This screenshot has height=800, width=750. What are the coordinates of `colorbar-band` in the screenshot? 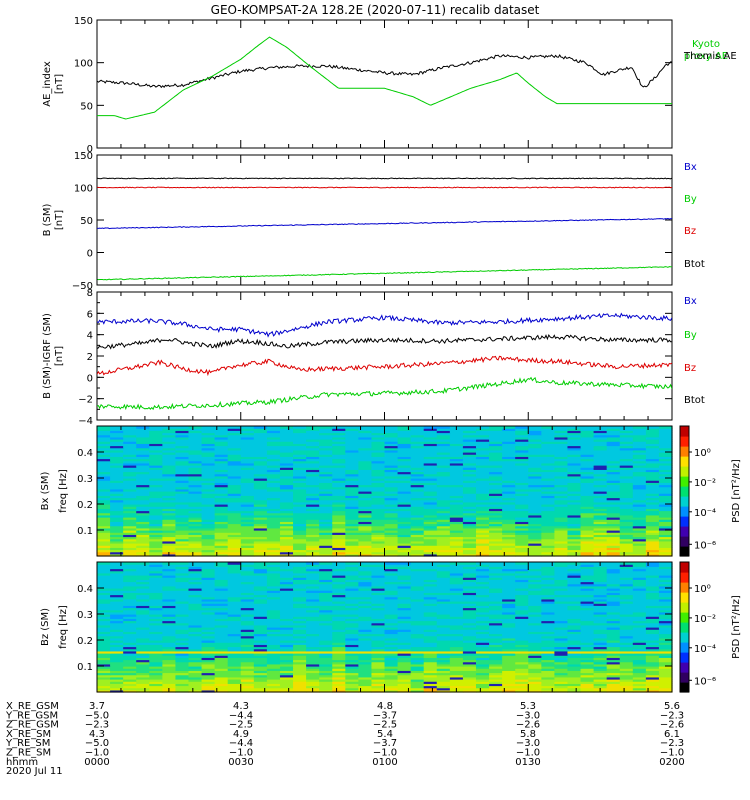 It's located at (684, 447).